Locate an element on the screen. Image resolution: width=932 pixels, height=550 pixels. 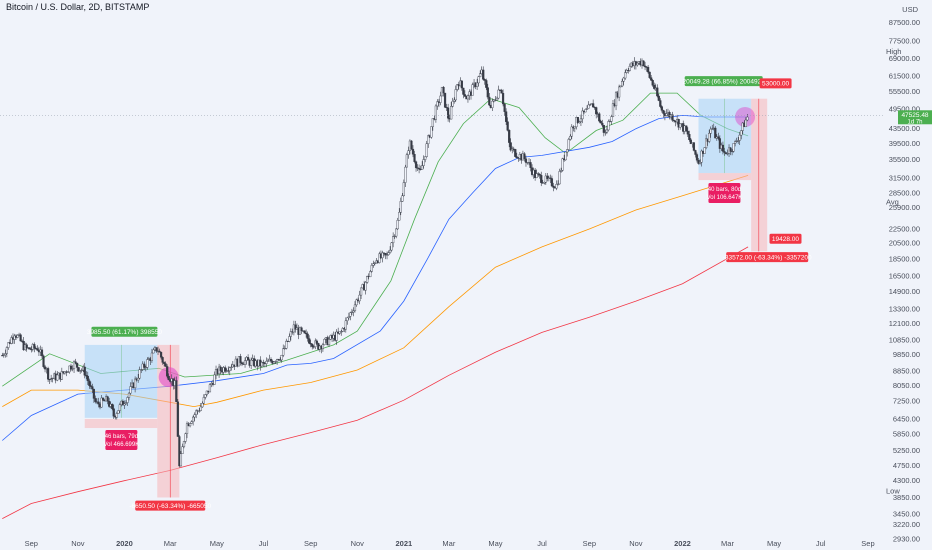
stats-2020: 46 bars, 79d Vol 466.699K is located at coordinates (121, 440).